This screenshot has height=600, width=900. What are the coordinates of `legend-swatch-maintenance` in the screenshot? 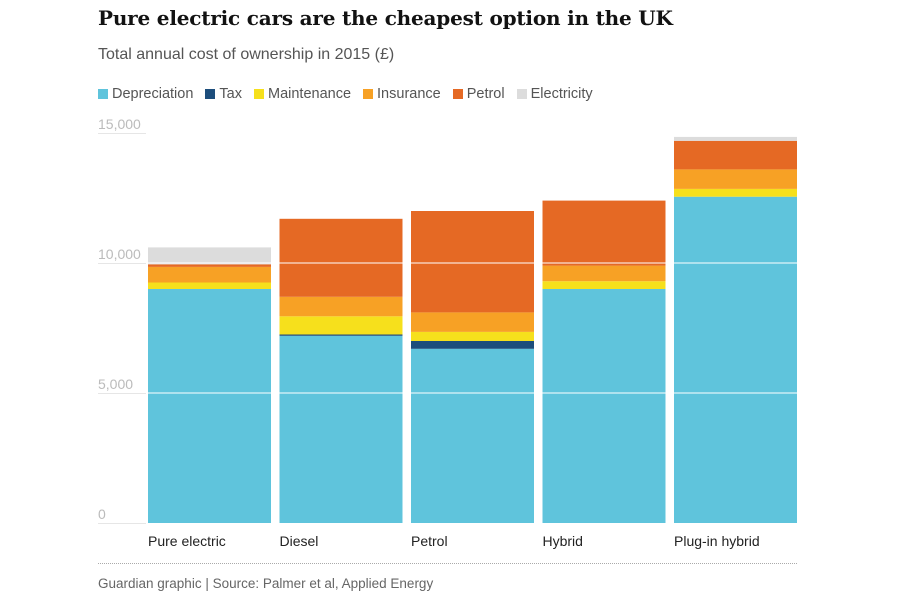 It's located at (259, 94).